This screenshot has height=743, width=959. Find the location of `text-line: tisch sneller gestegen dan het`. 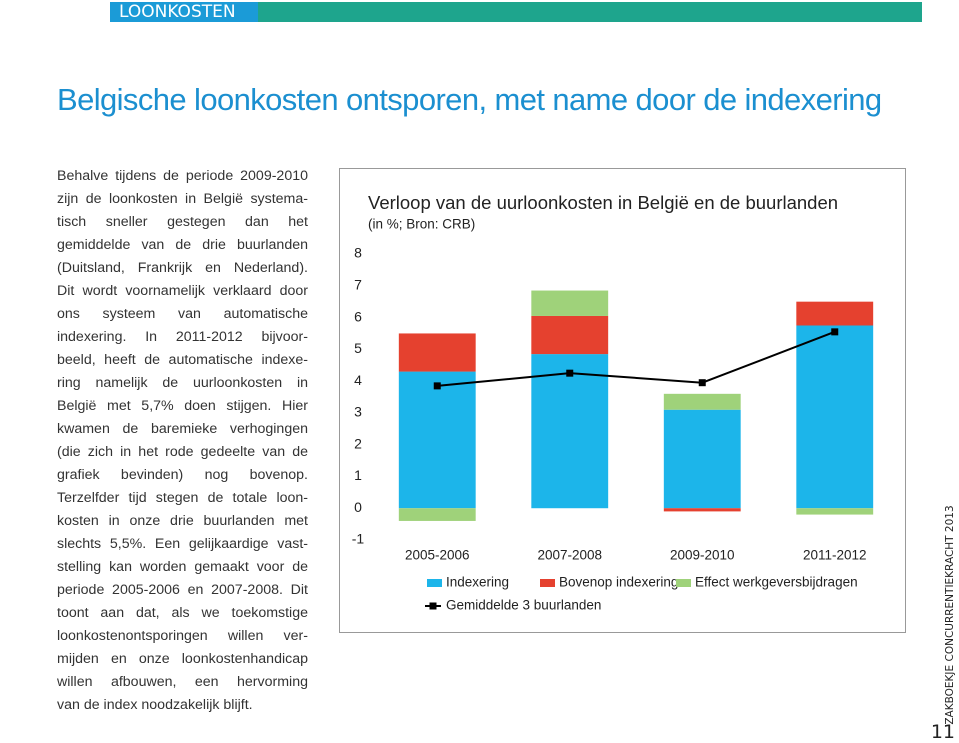

text-line: tisch sneller gestegen dan het is located at coordinates (182, 222).